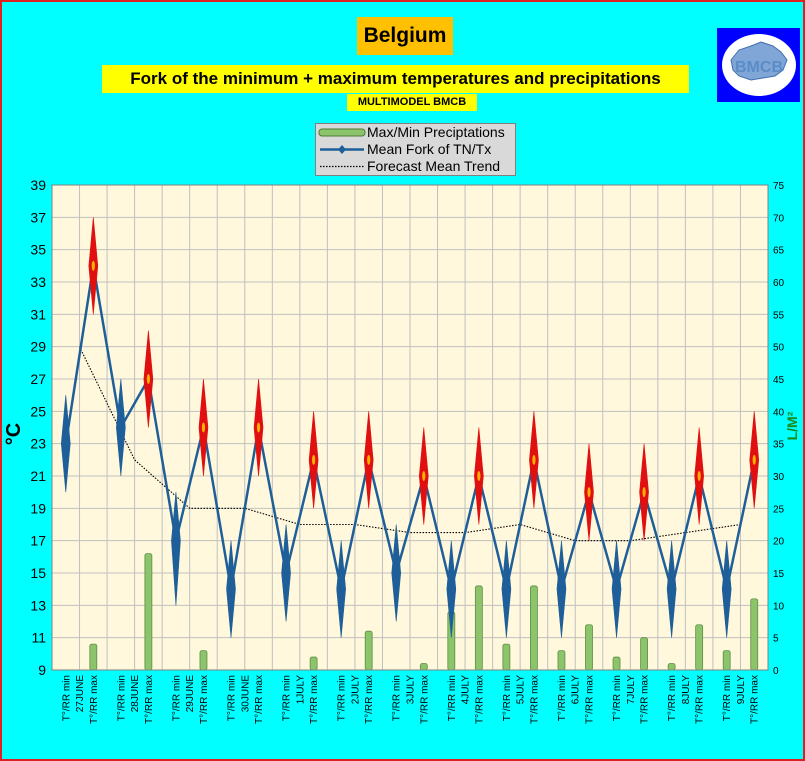 The width and height of the screenshot is (805, 761). Describe the element at coordinates (342, 132) in the screenshot. I see `legend-precip-swatch` at that location.